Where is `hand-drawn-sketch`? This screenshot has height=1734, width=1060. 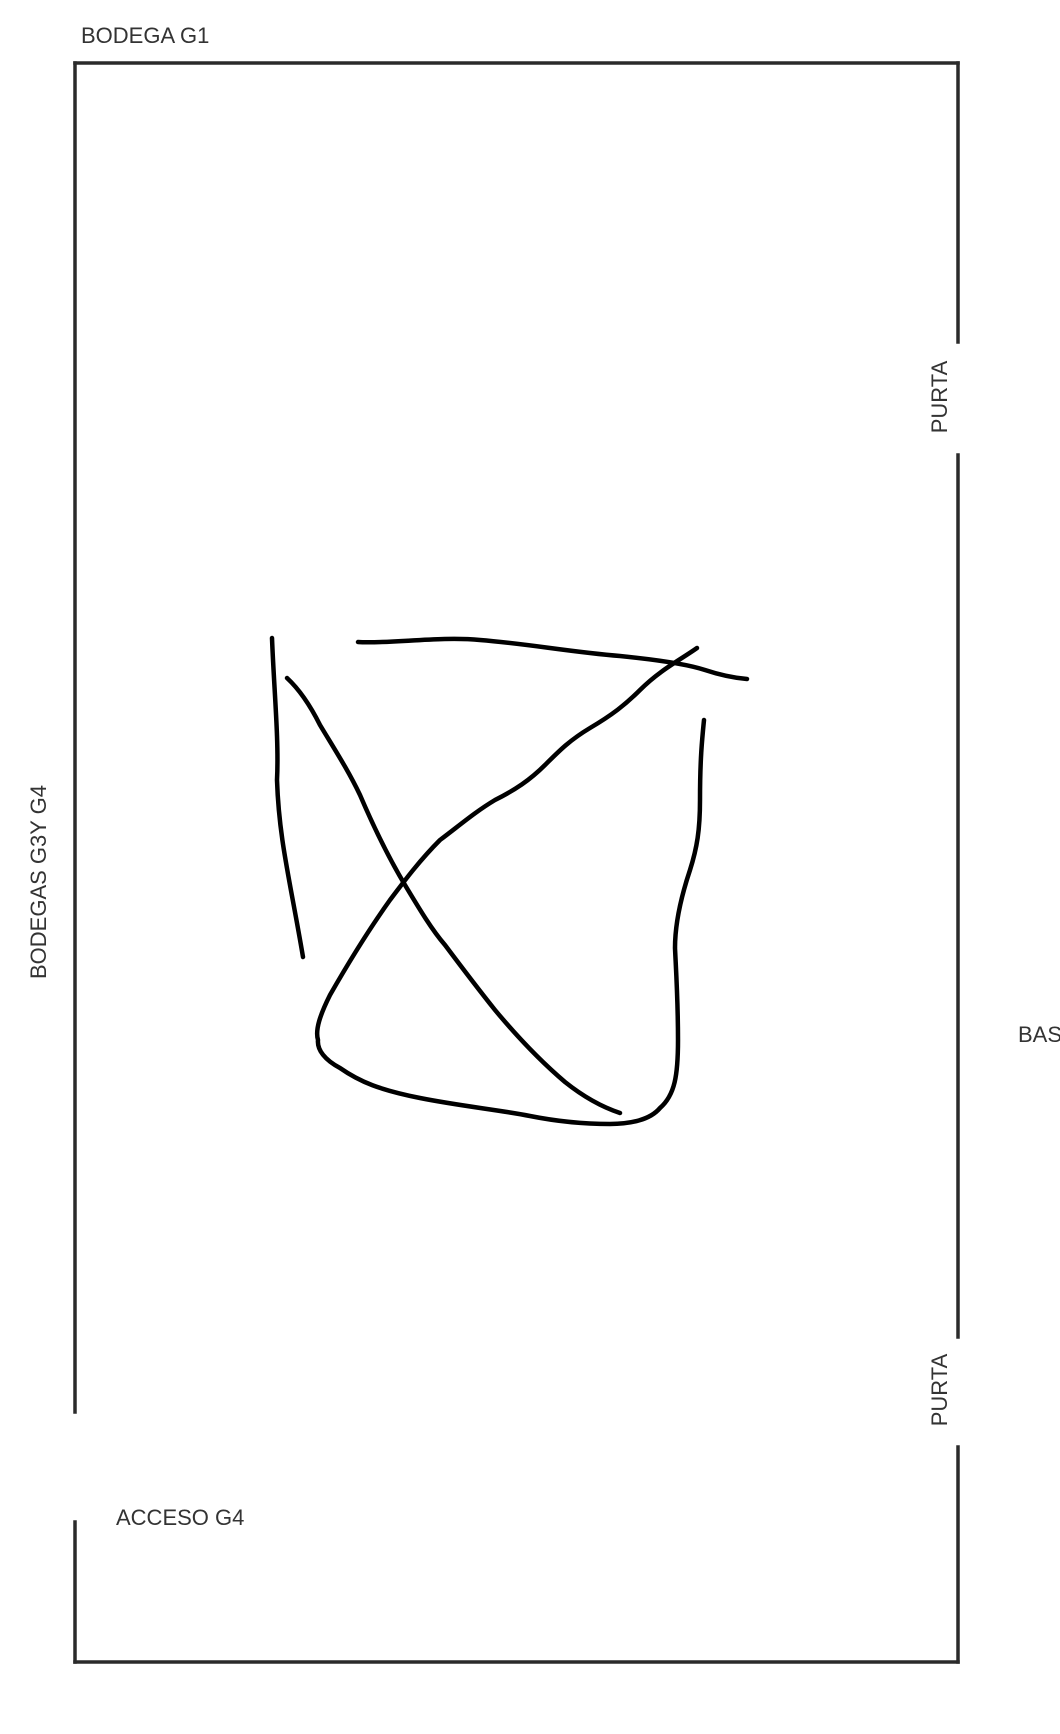
hand-drawn-sketch is located at coordinates (509, 881).